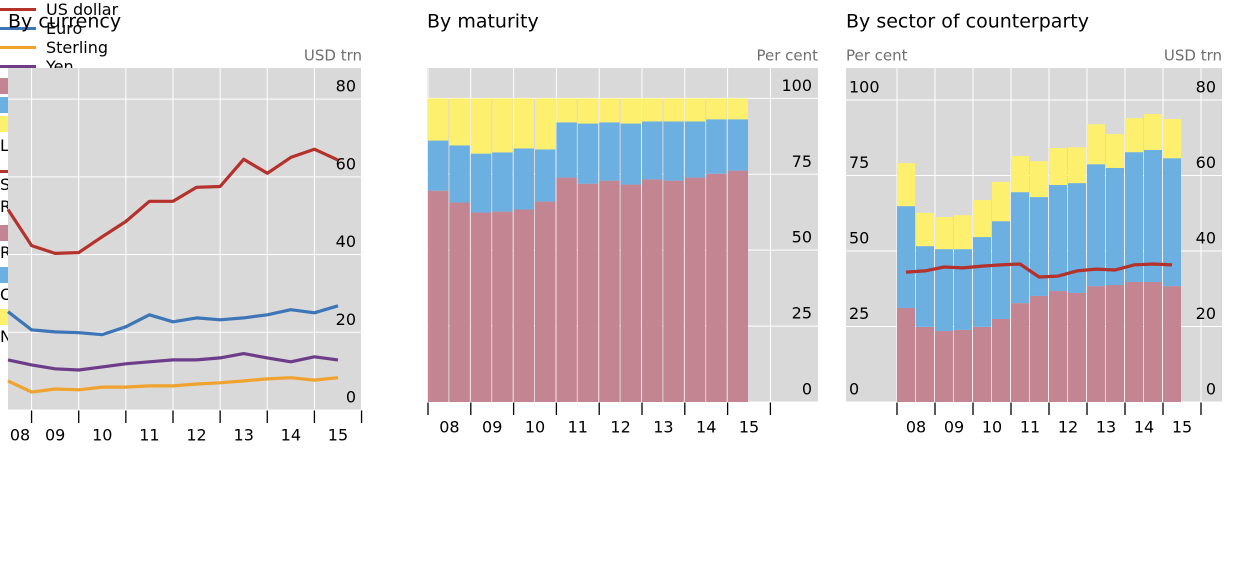 The image size is (1250, 573). What do you see at coordinates (1206, 238) in the screenshot?
I see `y2-tick-label: 40` at bounding box center [1206, 238].